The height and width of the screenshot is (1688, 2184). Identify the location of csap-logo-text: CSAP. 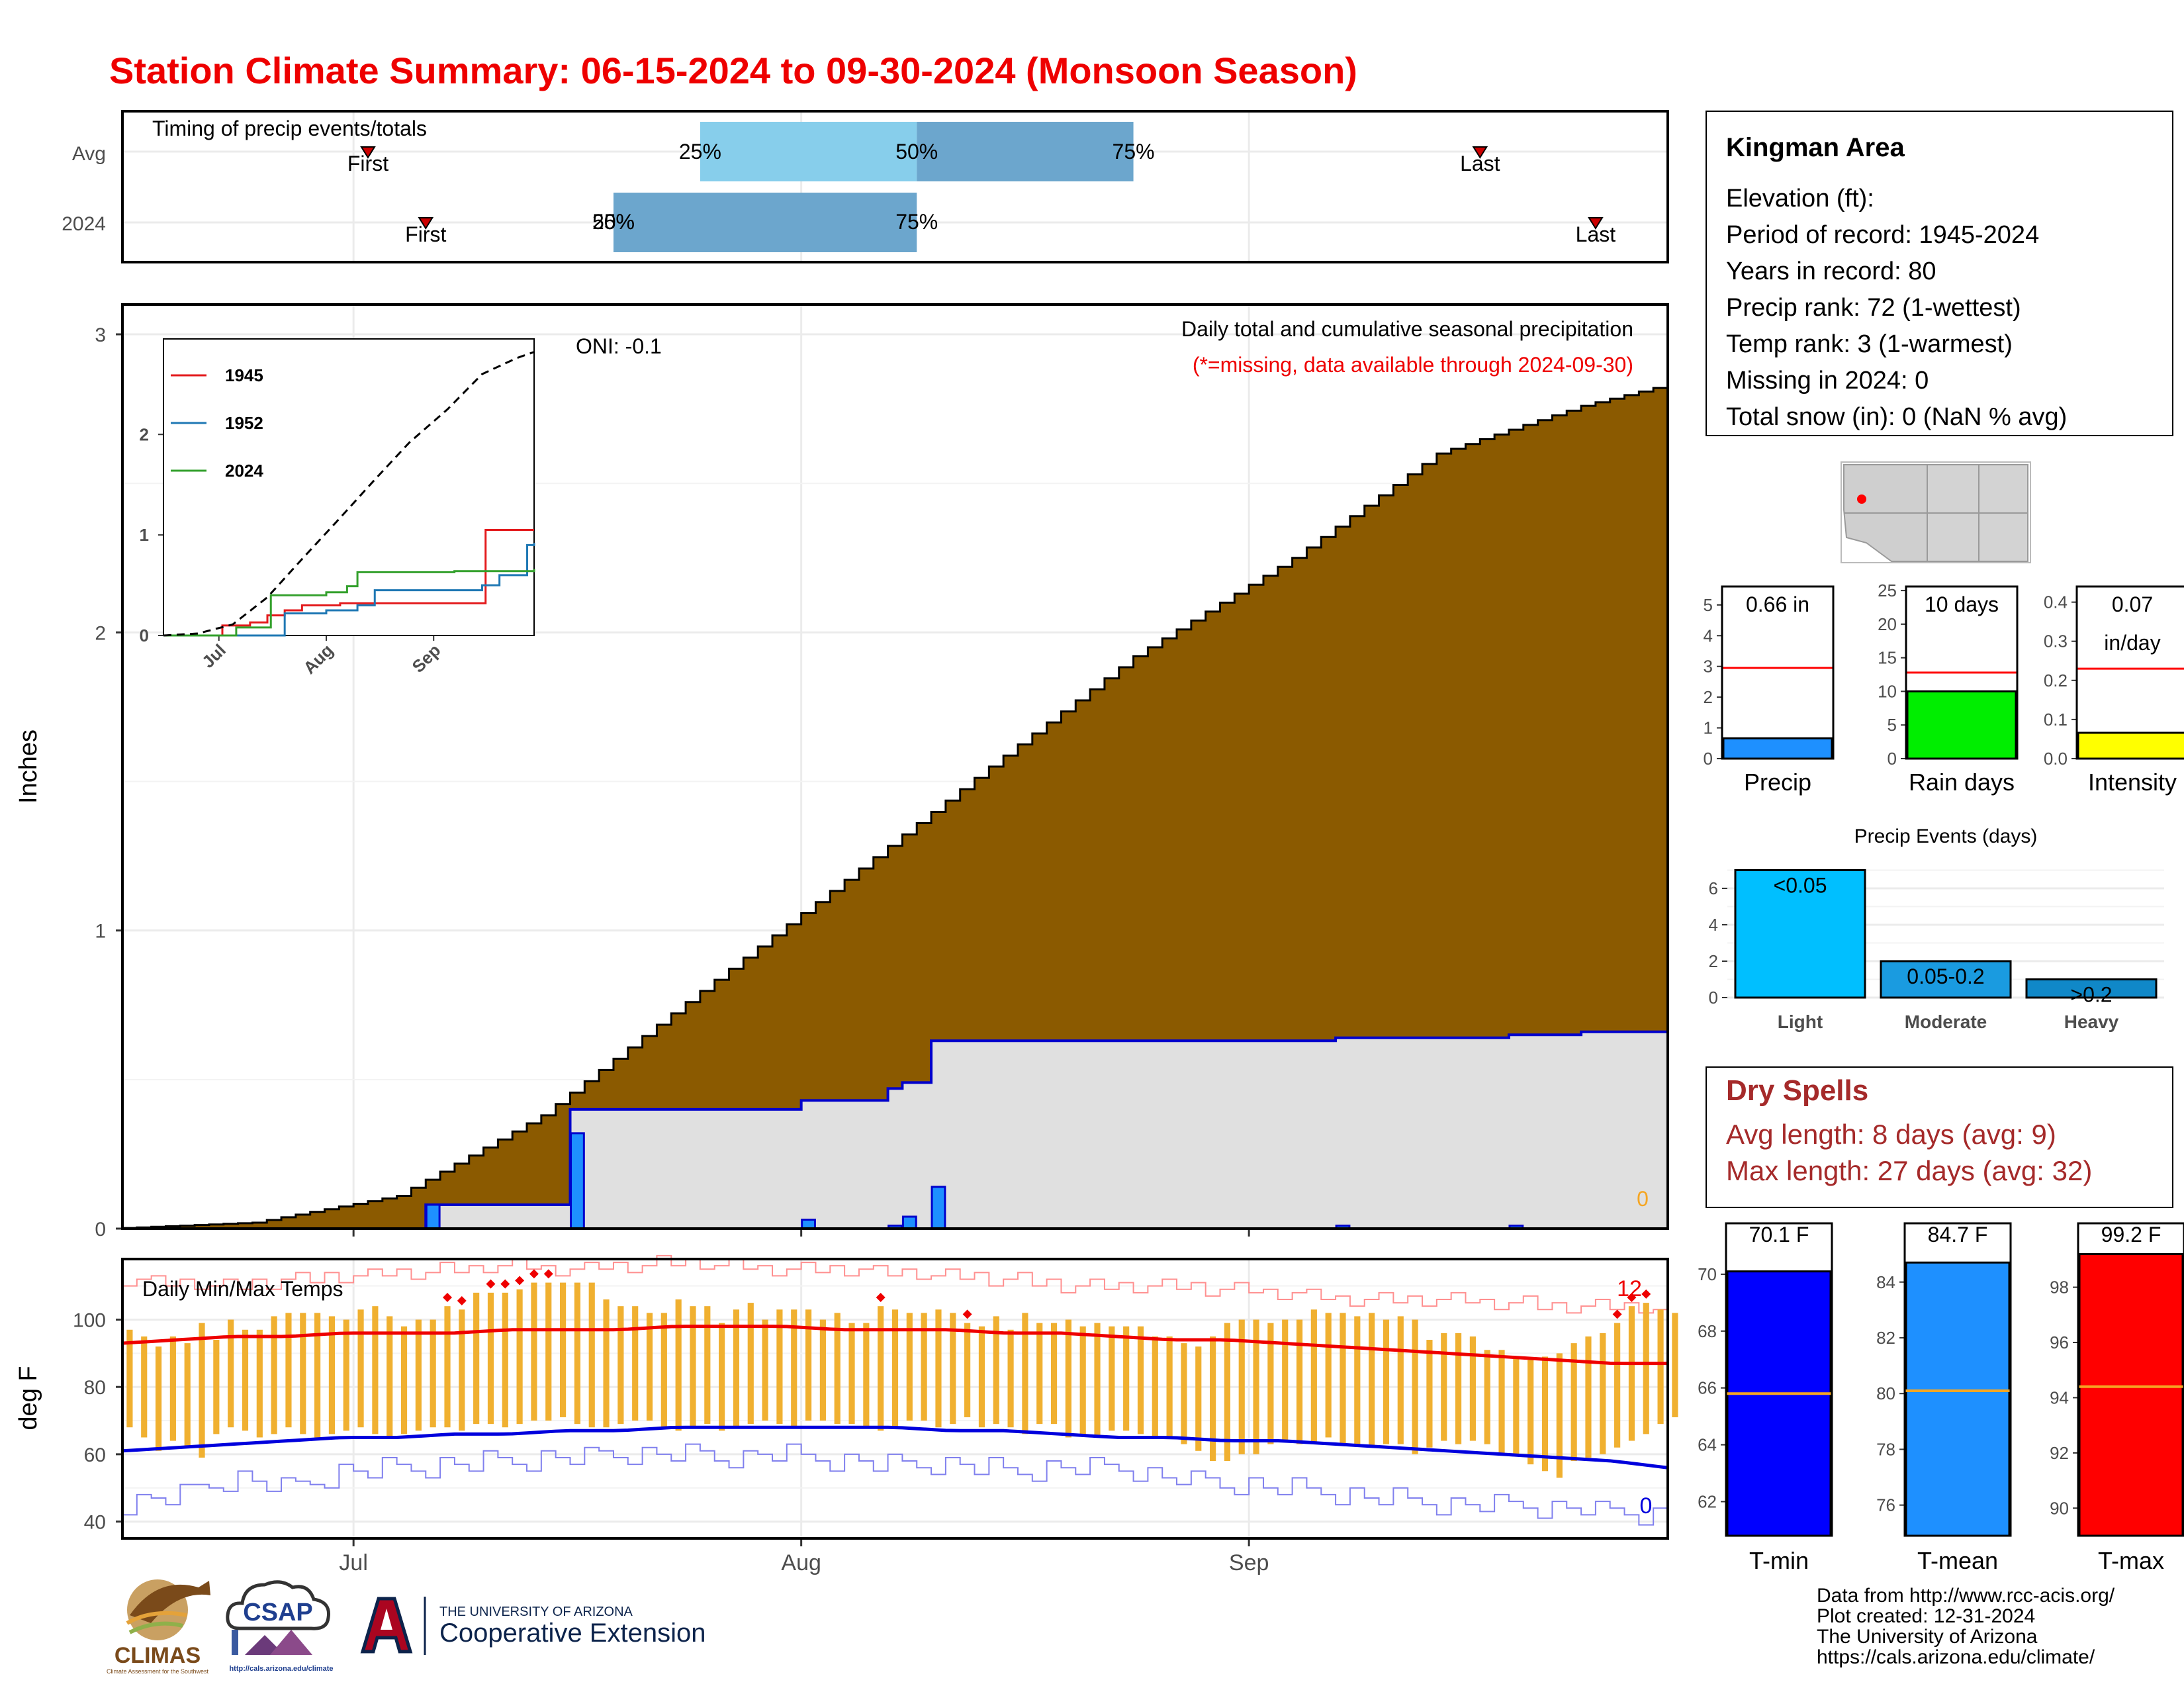
(278, 1612).